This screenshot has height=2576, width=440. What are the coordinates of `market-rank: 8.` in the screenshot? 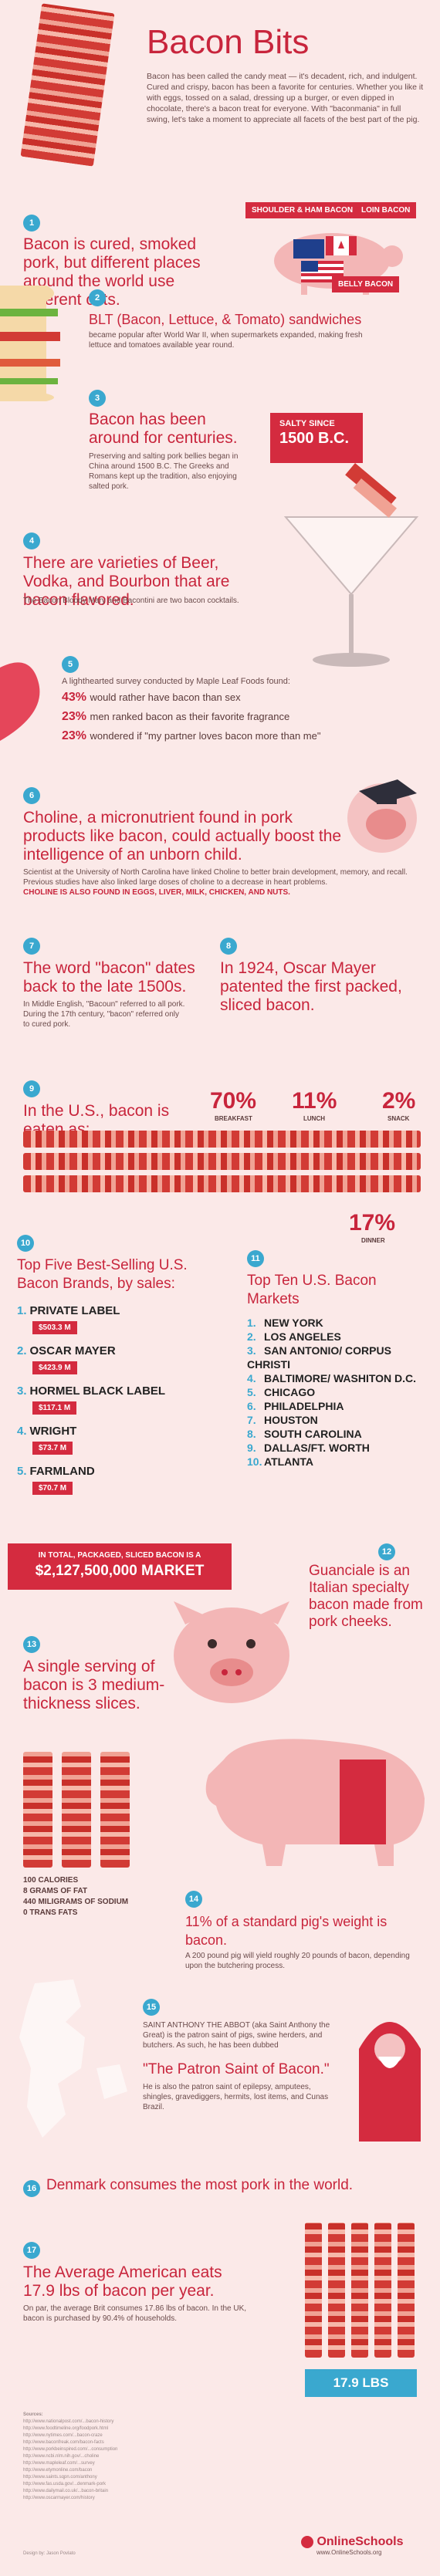 It's located at (251, 1434).